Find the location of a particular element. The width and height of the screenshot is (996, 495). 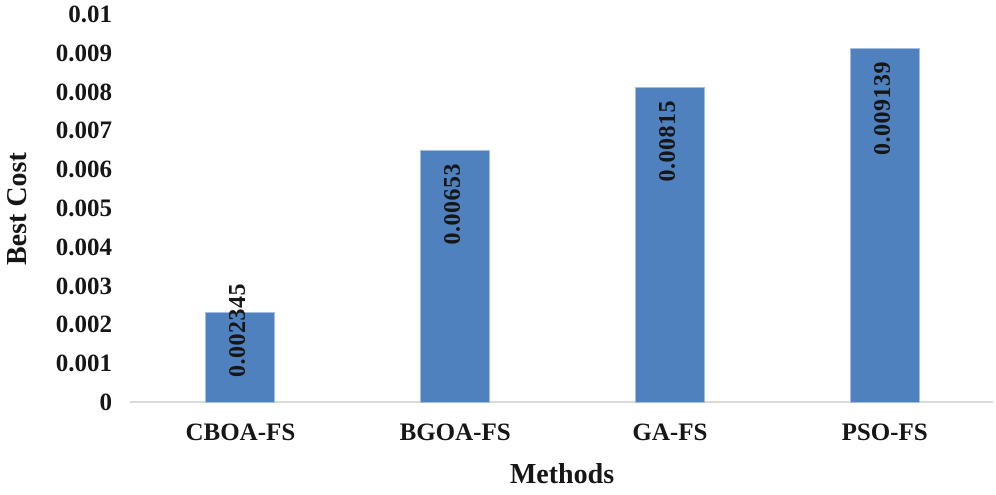

x-tick-label: PSO-FS is located at coordinates (884, 432).